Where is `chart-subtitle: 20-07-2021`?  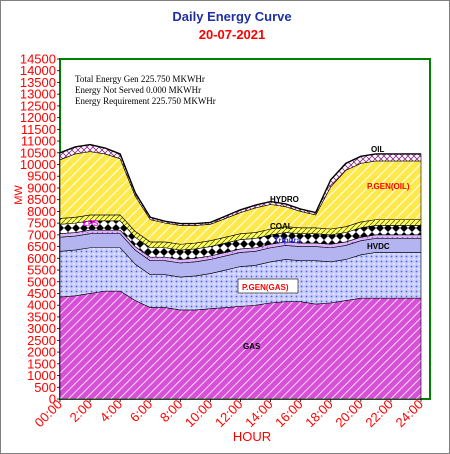 chart-subtitle: 20-07-2021 is located at coordinates (232, 34).